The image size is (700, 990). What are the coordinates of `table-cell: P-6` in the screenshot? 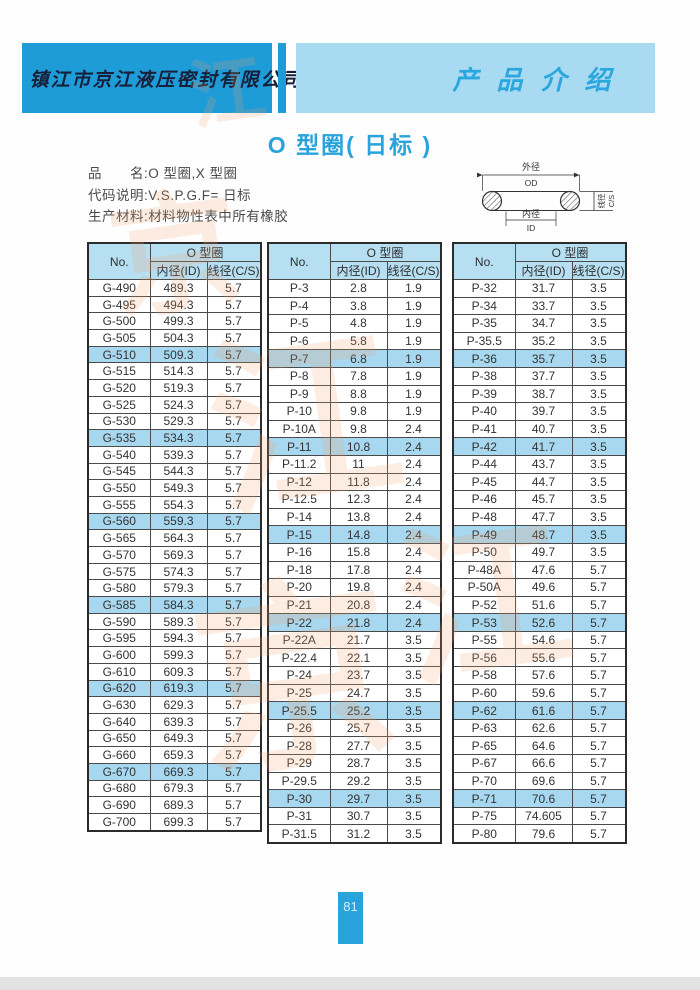 It's located at (299, 341).